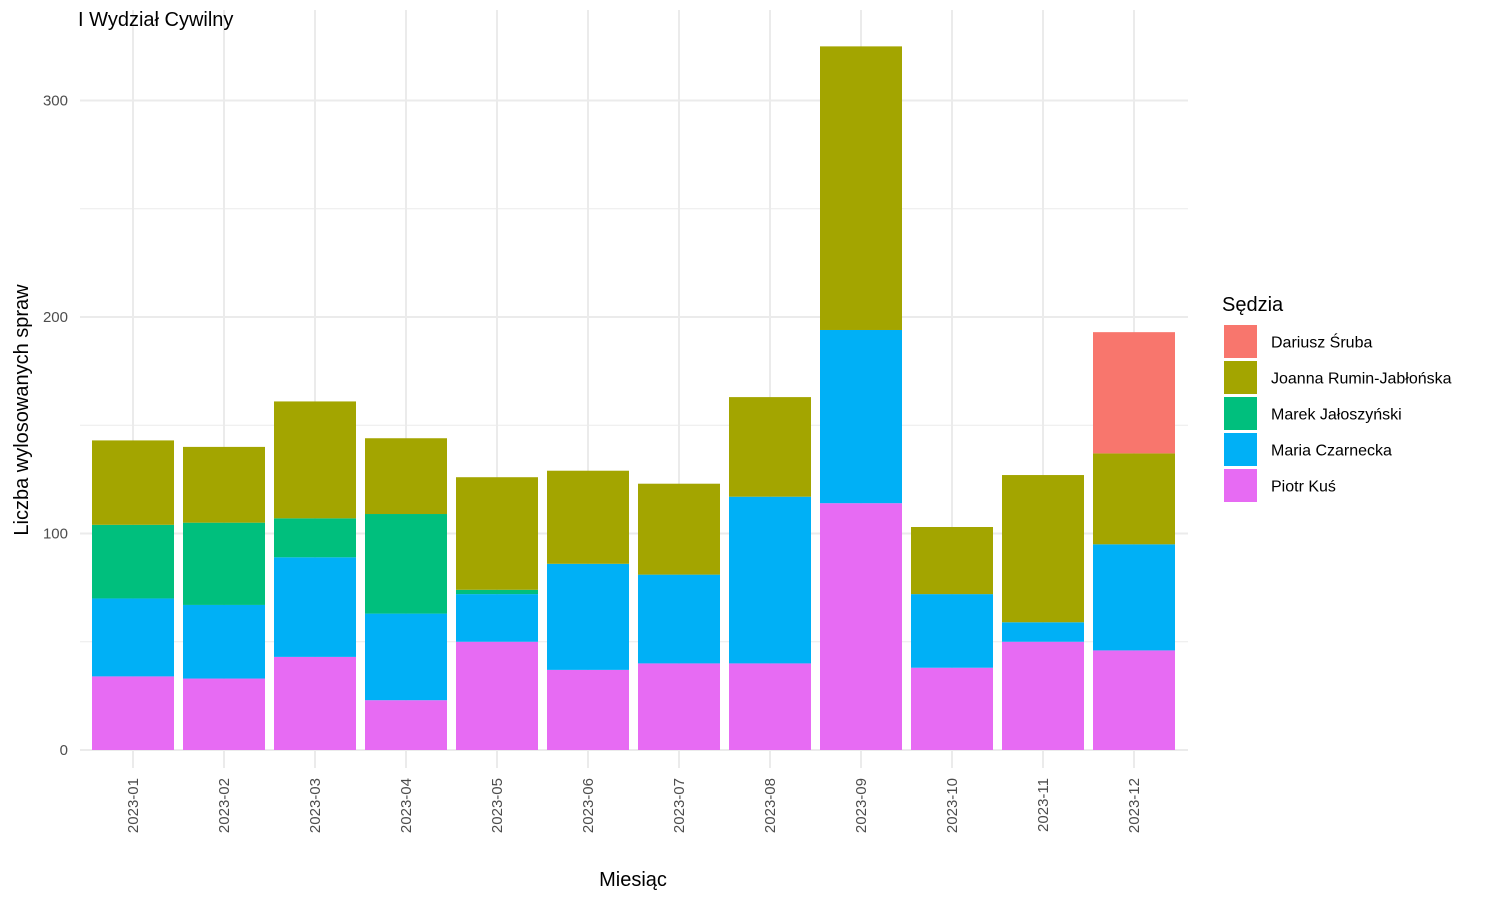  What do you see at coordinates (952, 805) in the screenshot?
I see `x-tick-label: 2023-10` at bounding box center [952, 805].